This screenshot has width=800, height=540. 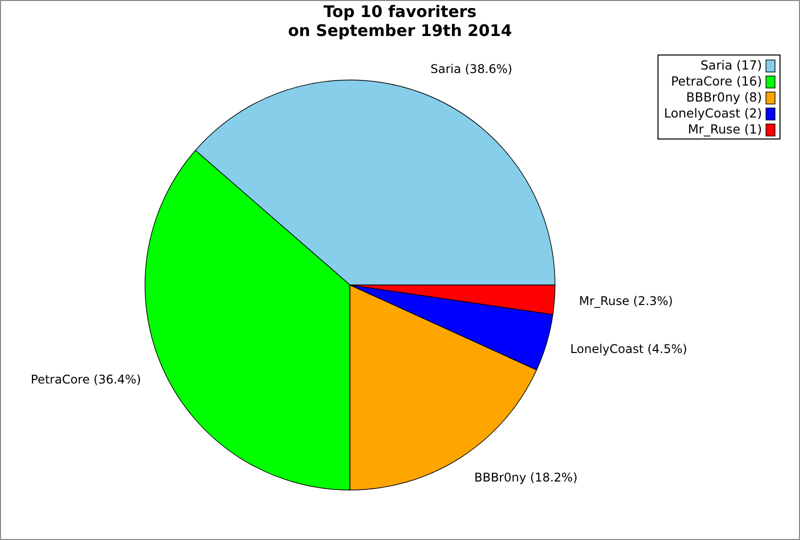 What do you see at coordinates (626, 301) in the screenshot?
I see `data-label: Mr_Ruse (2.3%)` at bounding box center [626, 301].